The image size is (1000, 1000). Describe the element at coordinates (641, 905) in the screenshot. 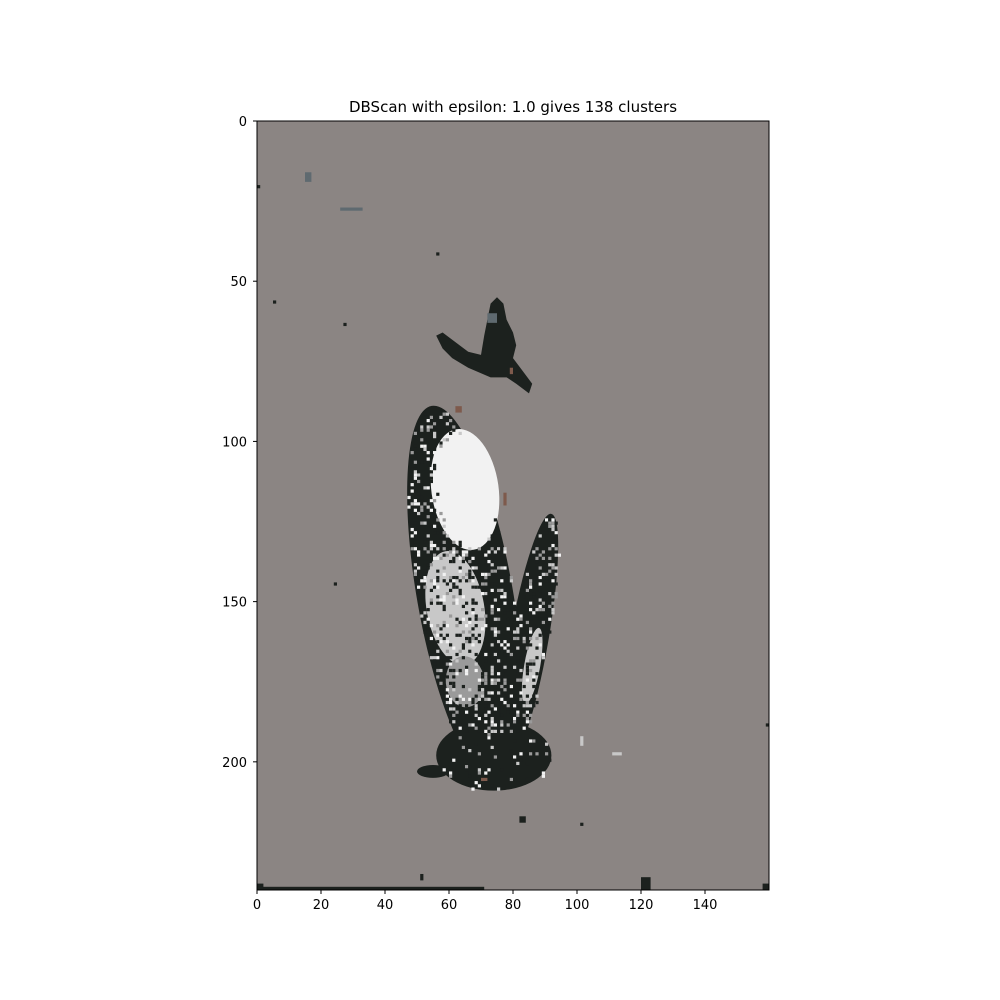

I see `x-tick-label-6: 120` at that location.